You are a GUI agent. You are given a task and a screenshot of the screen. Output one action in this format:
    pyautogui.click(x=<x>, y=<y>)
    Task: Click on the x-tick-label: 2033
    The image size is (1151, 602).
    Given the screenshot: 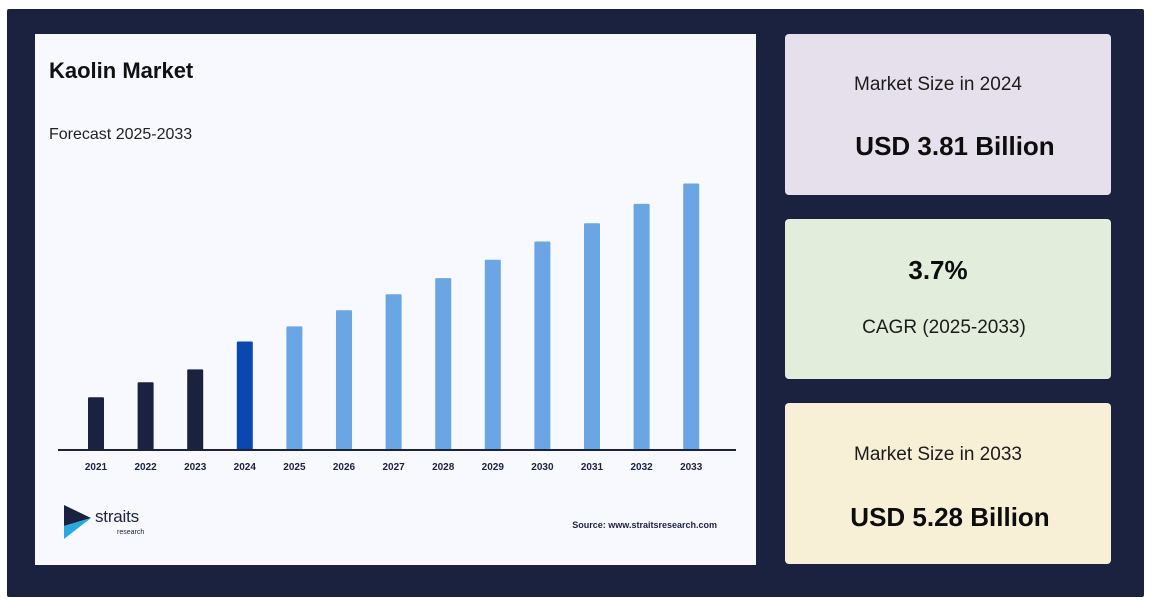 What is the action you would take?
    pyautogui.click(x=691, y=467)
    